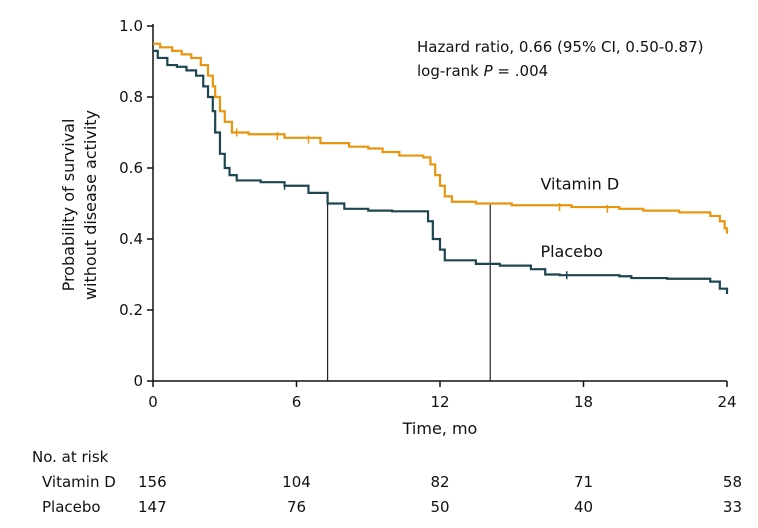 This screenshot has width=758, height=528. What do you see at coordinates (583, 402) in the screenshot?
I see `x-tick-label: 18` at bounding box center [583, 402].